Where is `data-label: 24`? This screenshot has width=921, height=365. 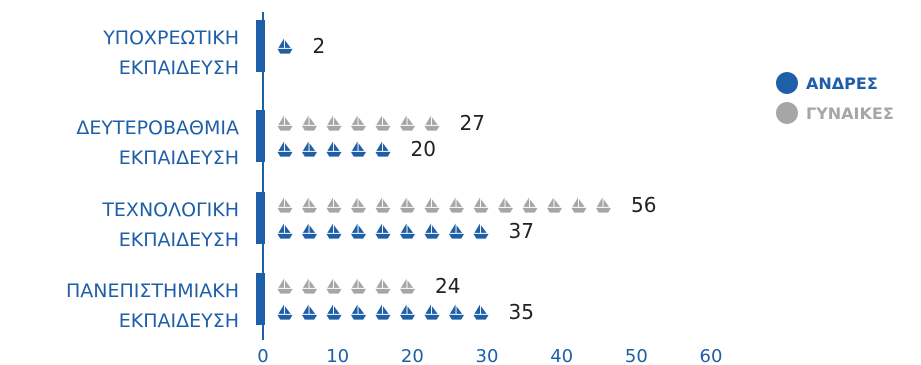
data-label: 24 is located at coordinates (447, 286).